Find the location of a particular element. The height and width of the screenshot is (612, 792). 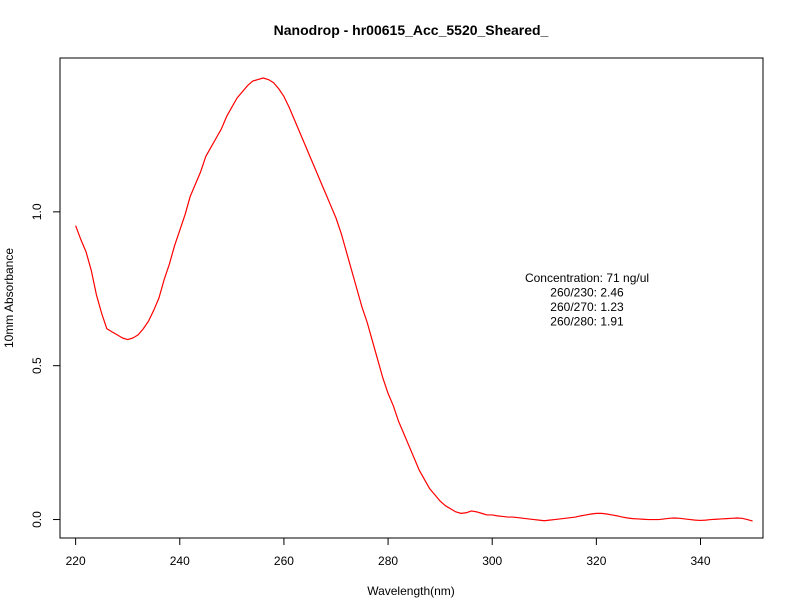

ratio-label: 260/270: 1.23 is located at coordinates (587, 307).